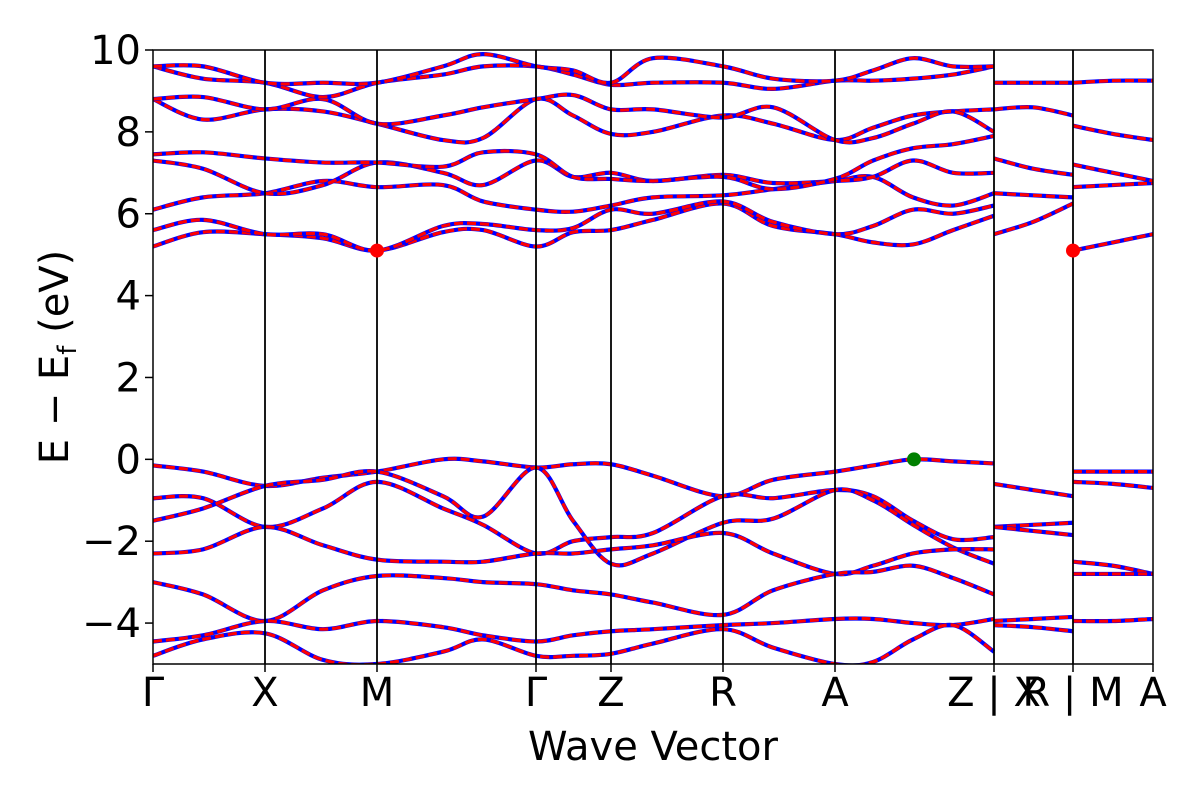 This screenshot has height=800, width=1200. What do you see at coordinates (653, 747) in the screenshot?
I see `x-axis-title: Wave Vector` at bounding box center [653, 747].